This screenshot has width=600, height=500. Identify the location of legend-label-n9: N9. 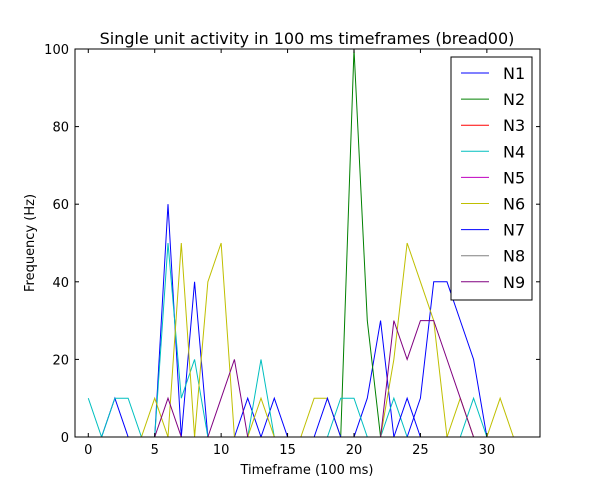
(514, 282).